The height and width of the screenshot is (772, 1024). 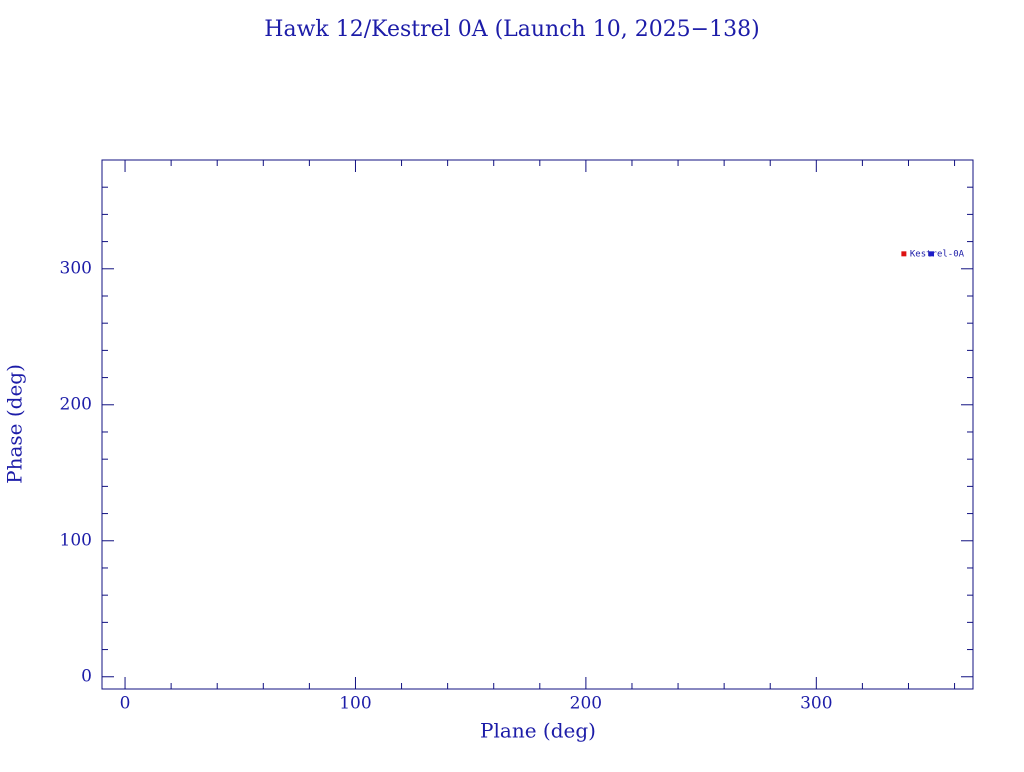 What do you see at coordinates (355, 704) in the screenshot?
I see `x-tick-label: 100` at bounding box center [355, 704].